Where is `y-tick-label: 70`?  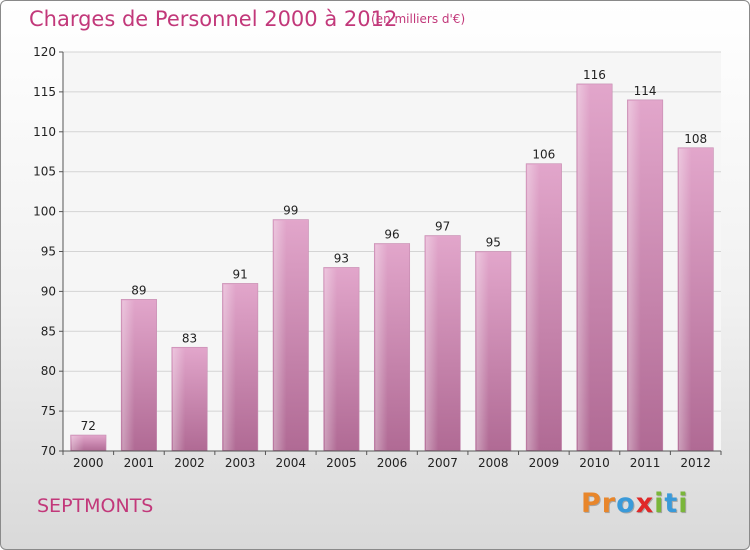 y-tick-label: 70 is located at coordinates (48, 451).